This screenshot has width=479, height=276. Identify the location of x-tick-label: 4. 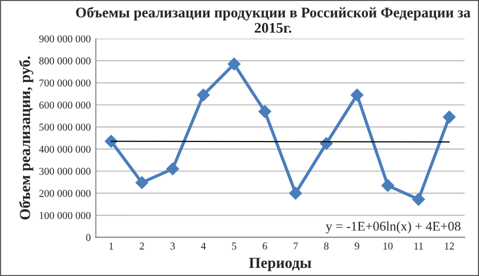
(203, 246).